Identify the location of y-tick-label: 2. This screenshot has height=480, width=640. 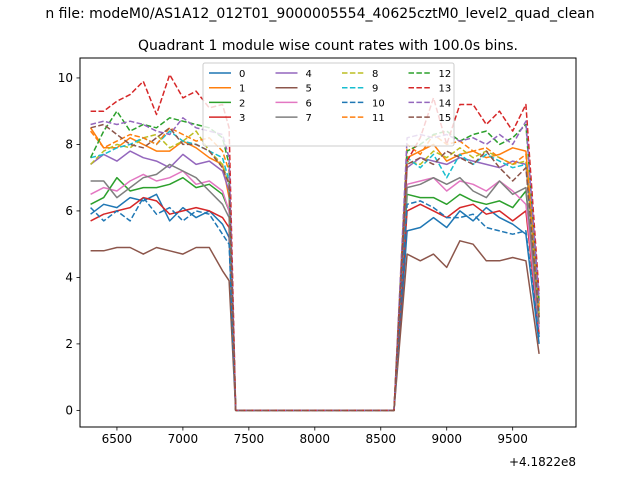
(69, 344).